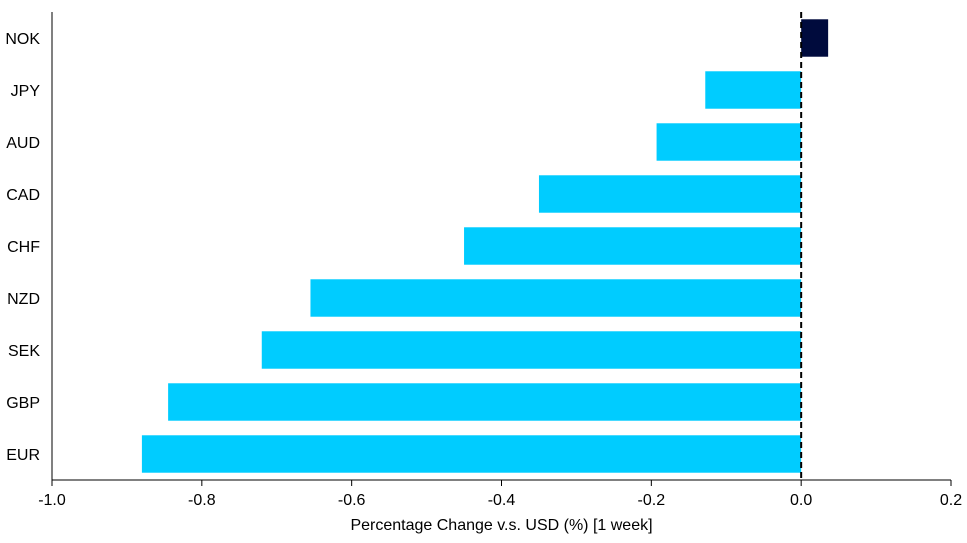 The width and height of the screenshot is (967, 543). Describe the element at coordinates (23, 195) in the screenshot. I see `category-label-cad: CAD` at that location.